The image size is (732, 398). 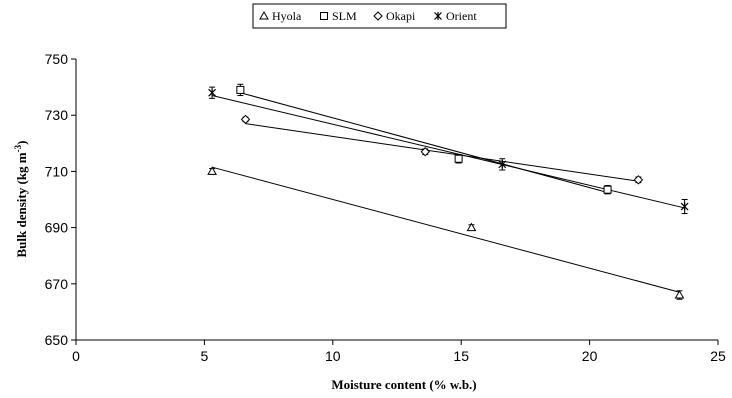 I want to click on y-tick-label: 690, so click(x=57, y=228).